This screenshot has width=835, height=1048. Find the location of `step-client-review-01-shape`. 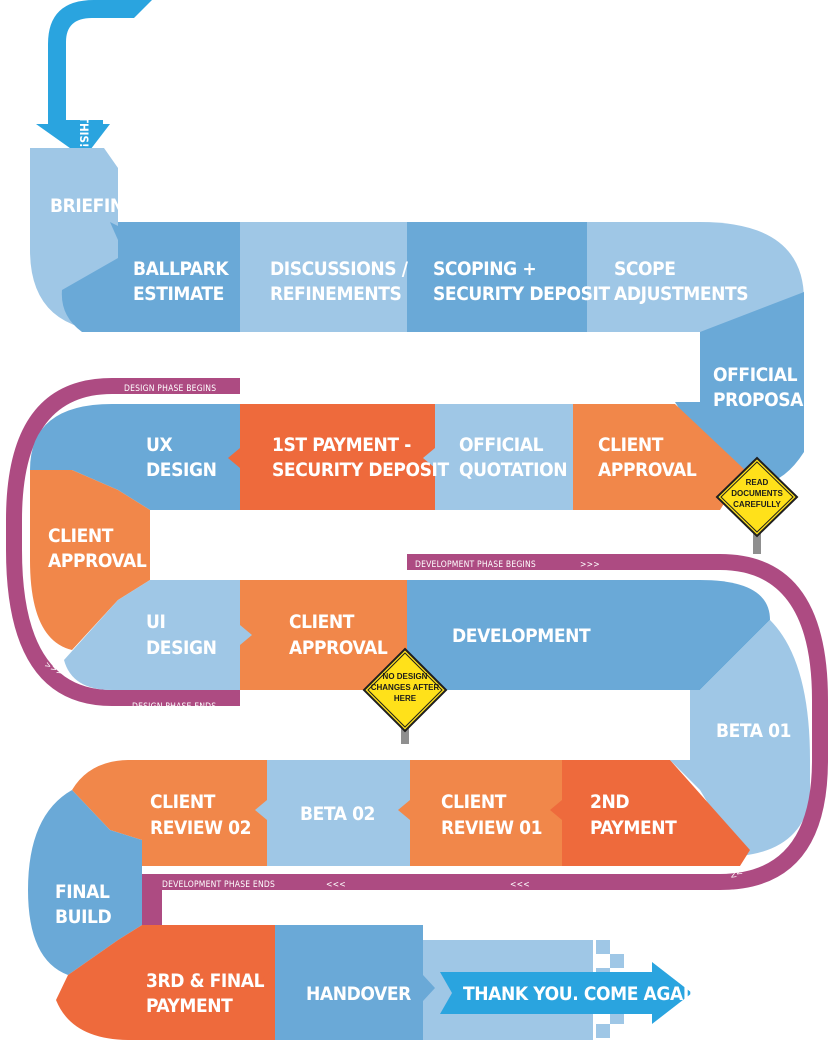

step-client-review-01-shape is located at coordinates (486, 813).